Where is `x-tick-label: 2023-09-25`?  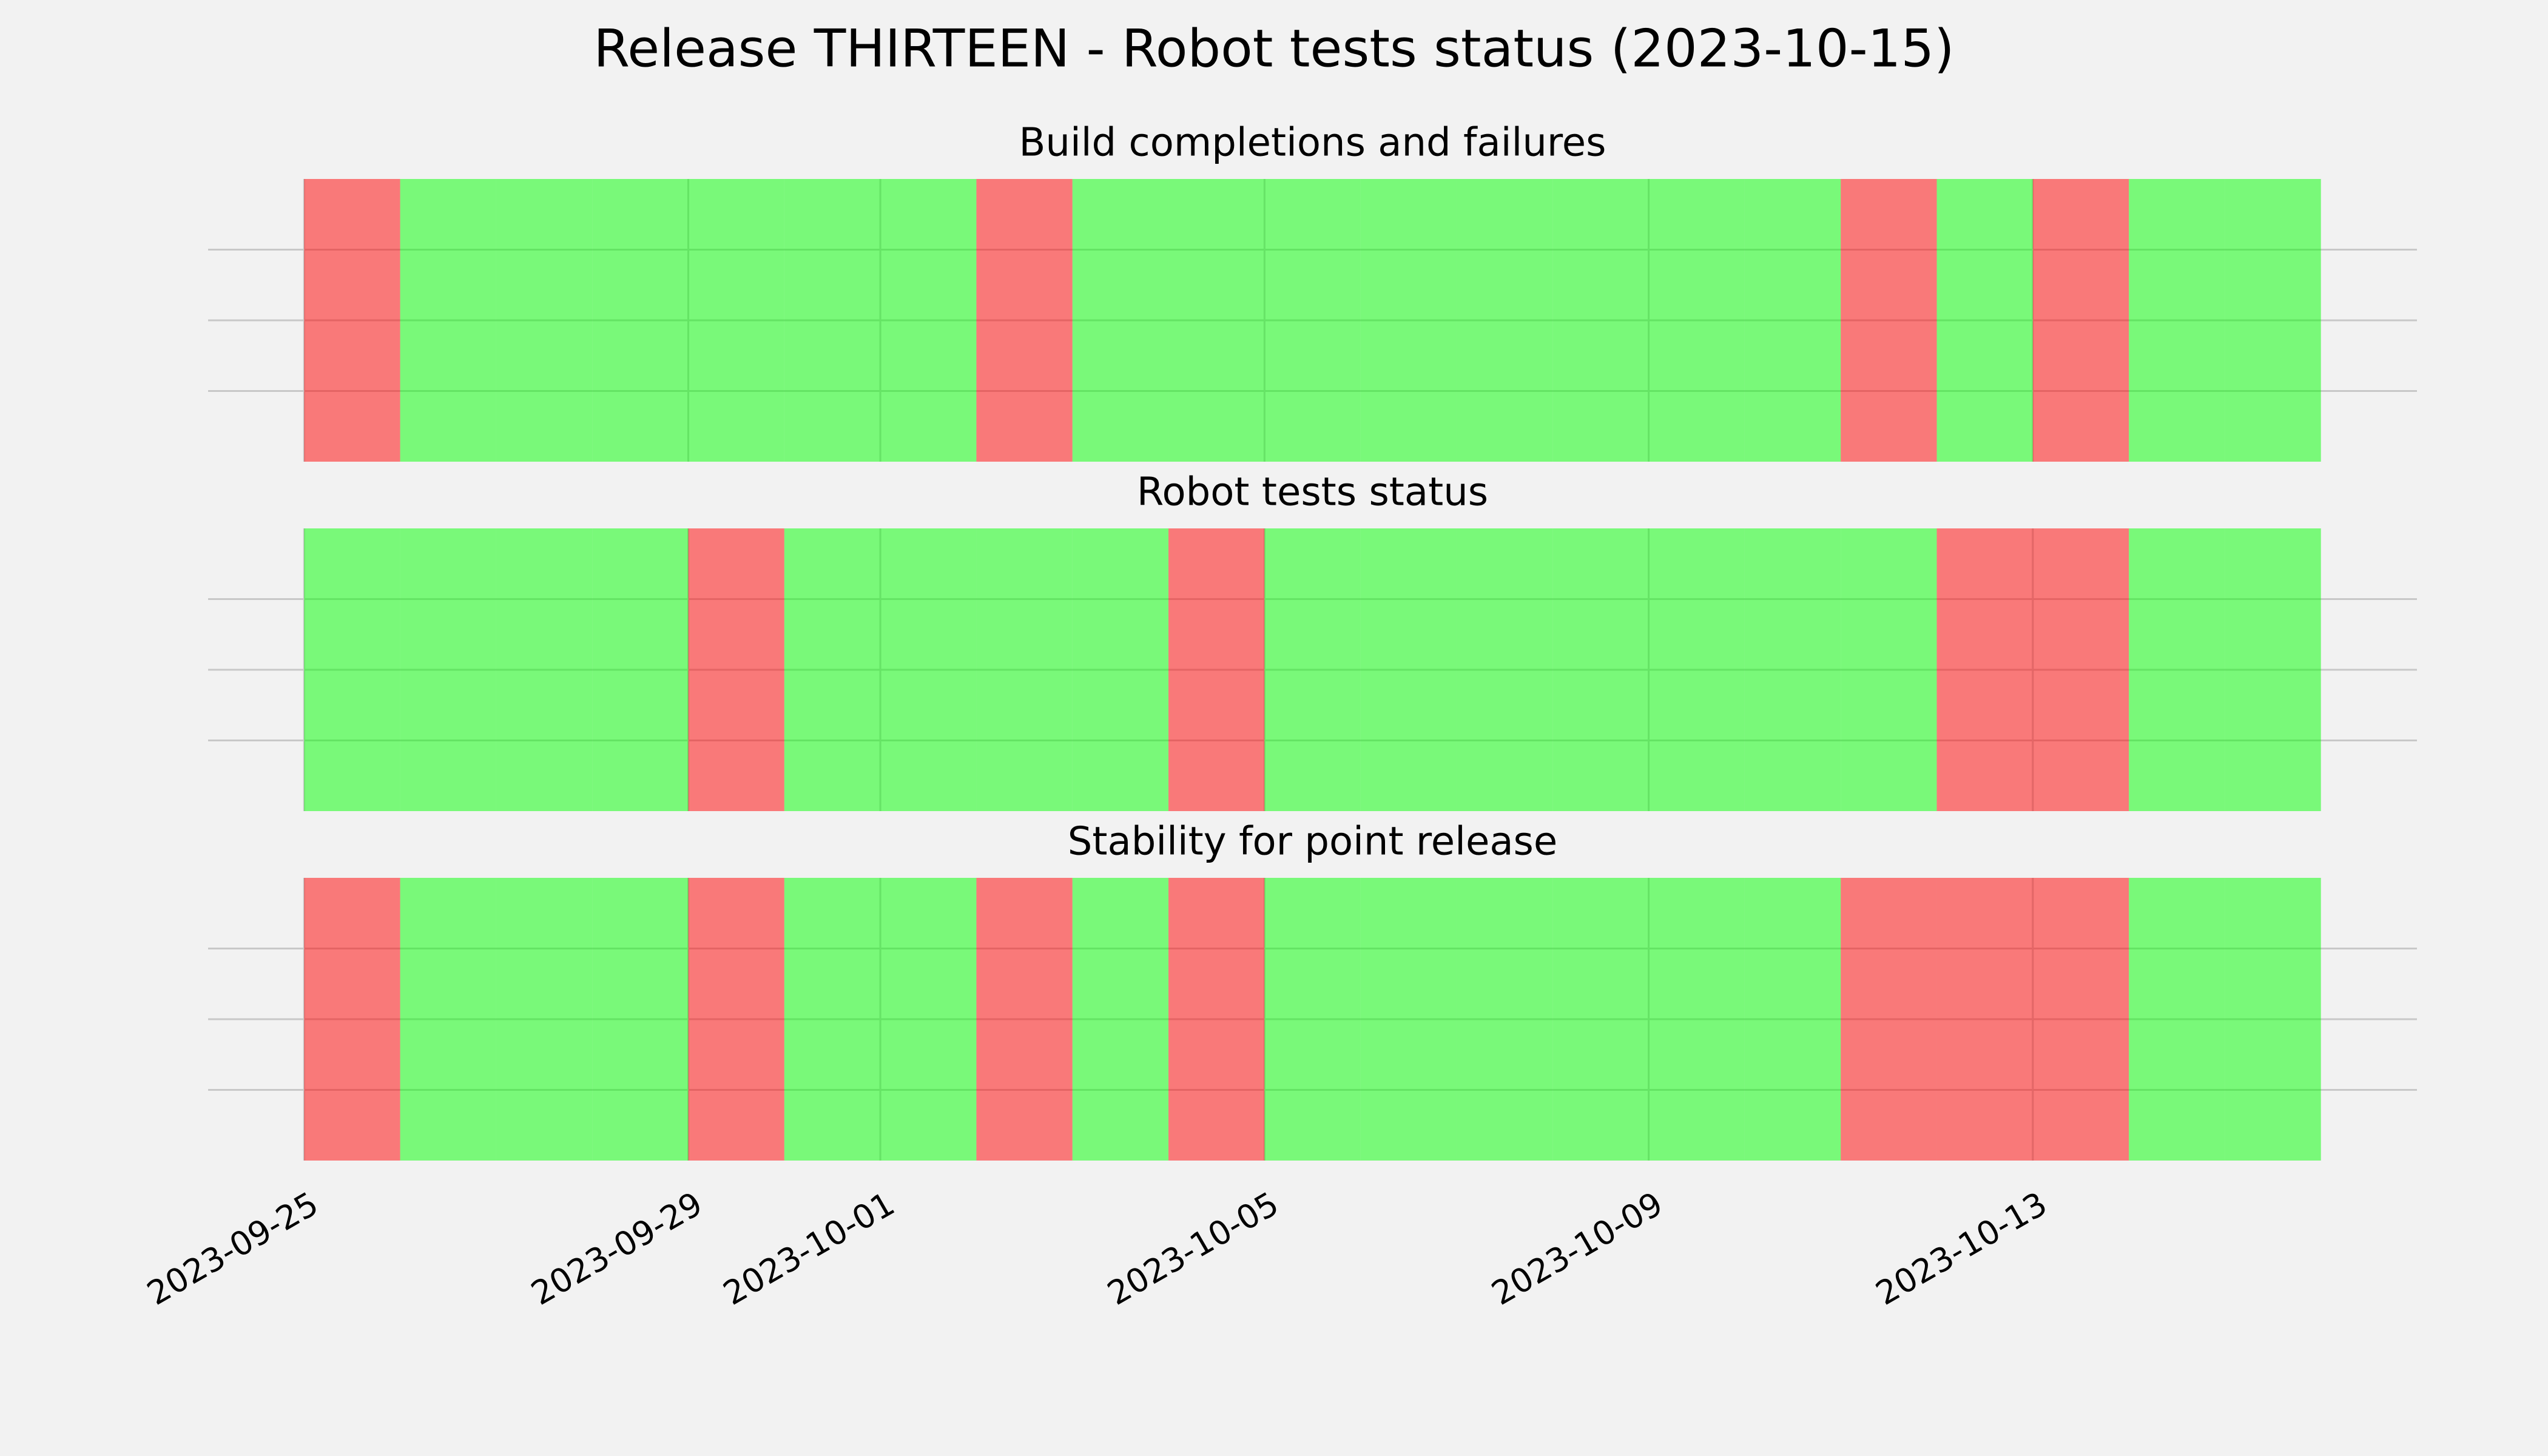 x-tick-label: 2023-09-25 is located at coordinates (233, 1248).